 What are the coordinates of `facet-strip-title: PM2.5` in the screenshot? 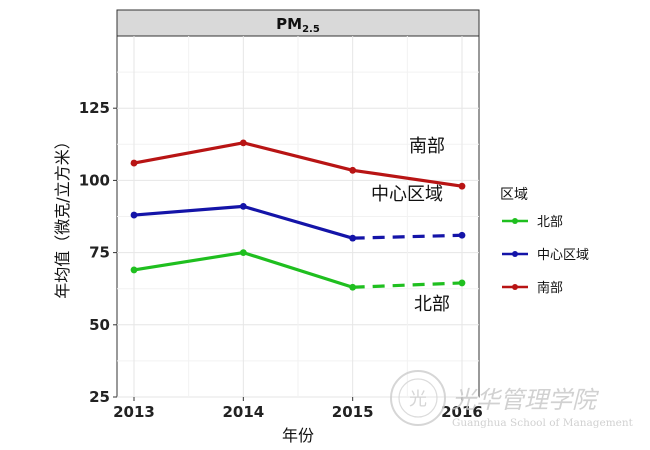 It's located at (298, 25).